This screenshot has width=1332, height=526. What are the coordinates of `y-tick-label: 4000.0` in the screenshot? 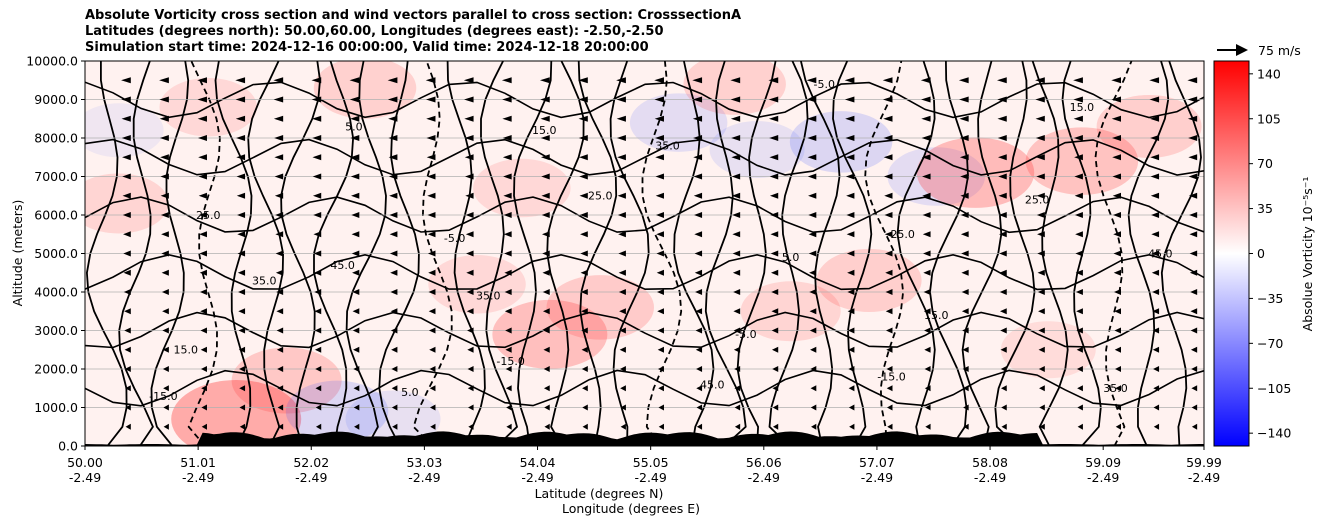 It's located at (56, 292).